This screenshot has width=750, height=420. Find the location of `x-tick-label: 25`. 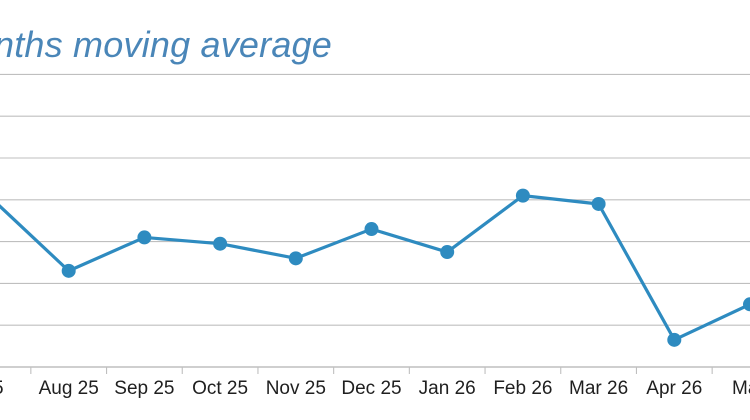

x-tick-label: 25 is located at coordinates (2, 388).